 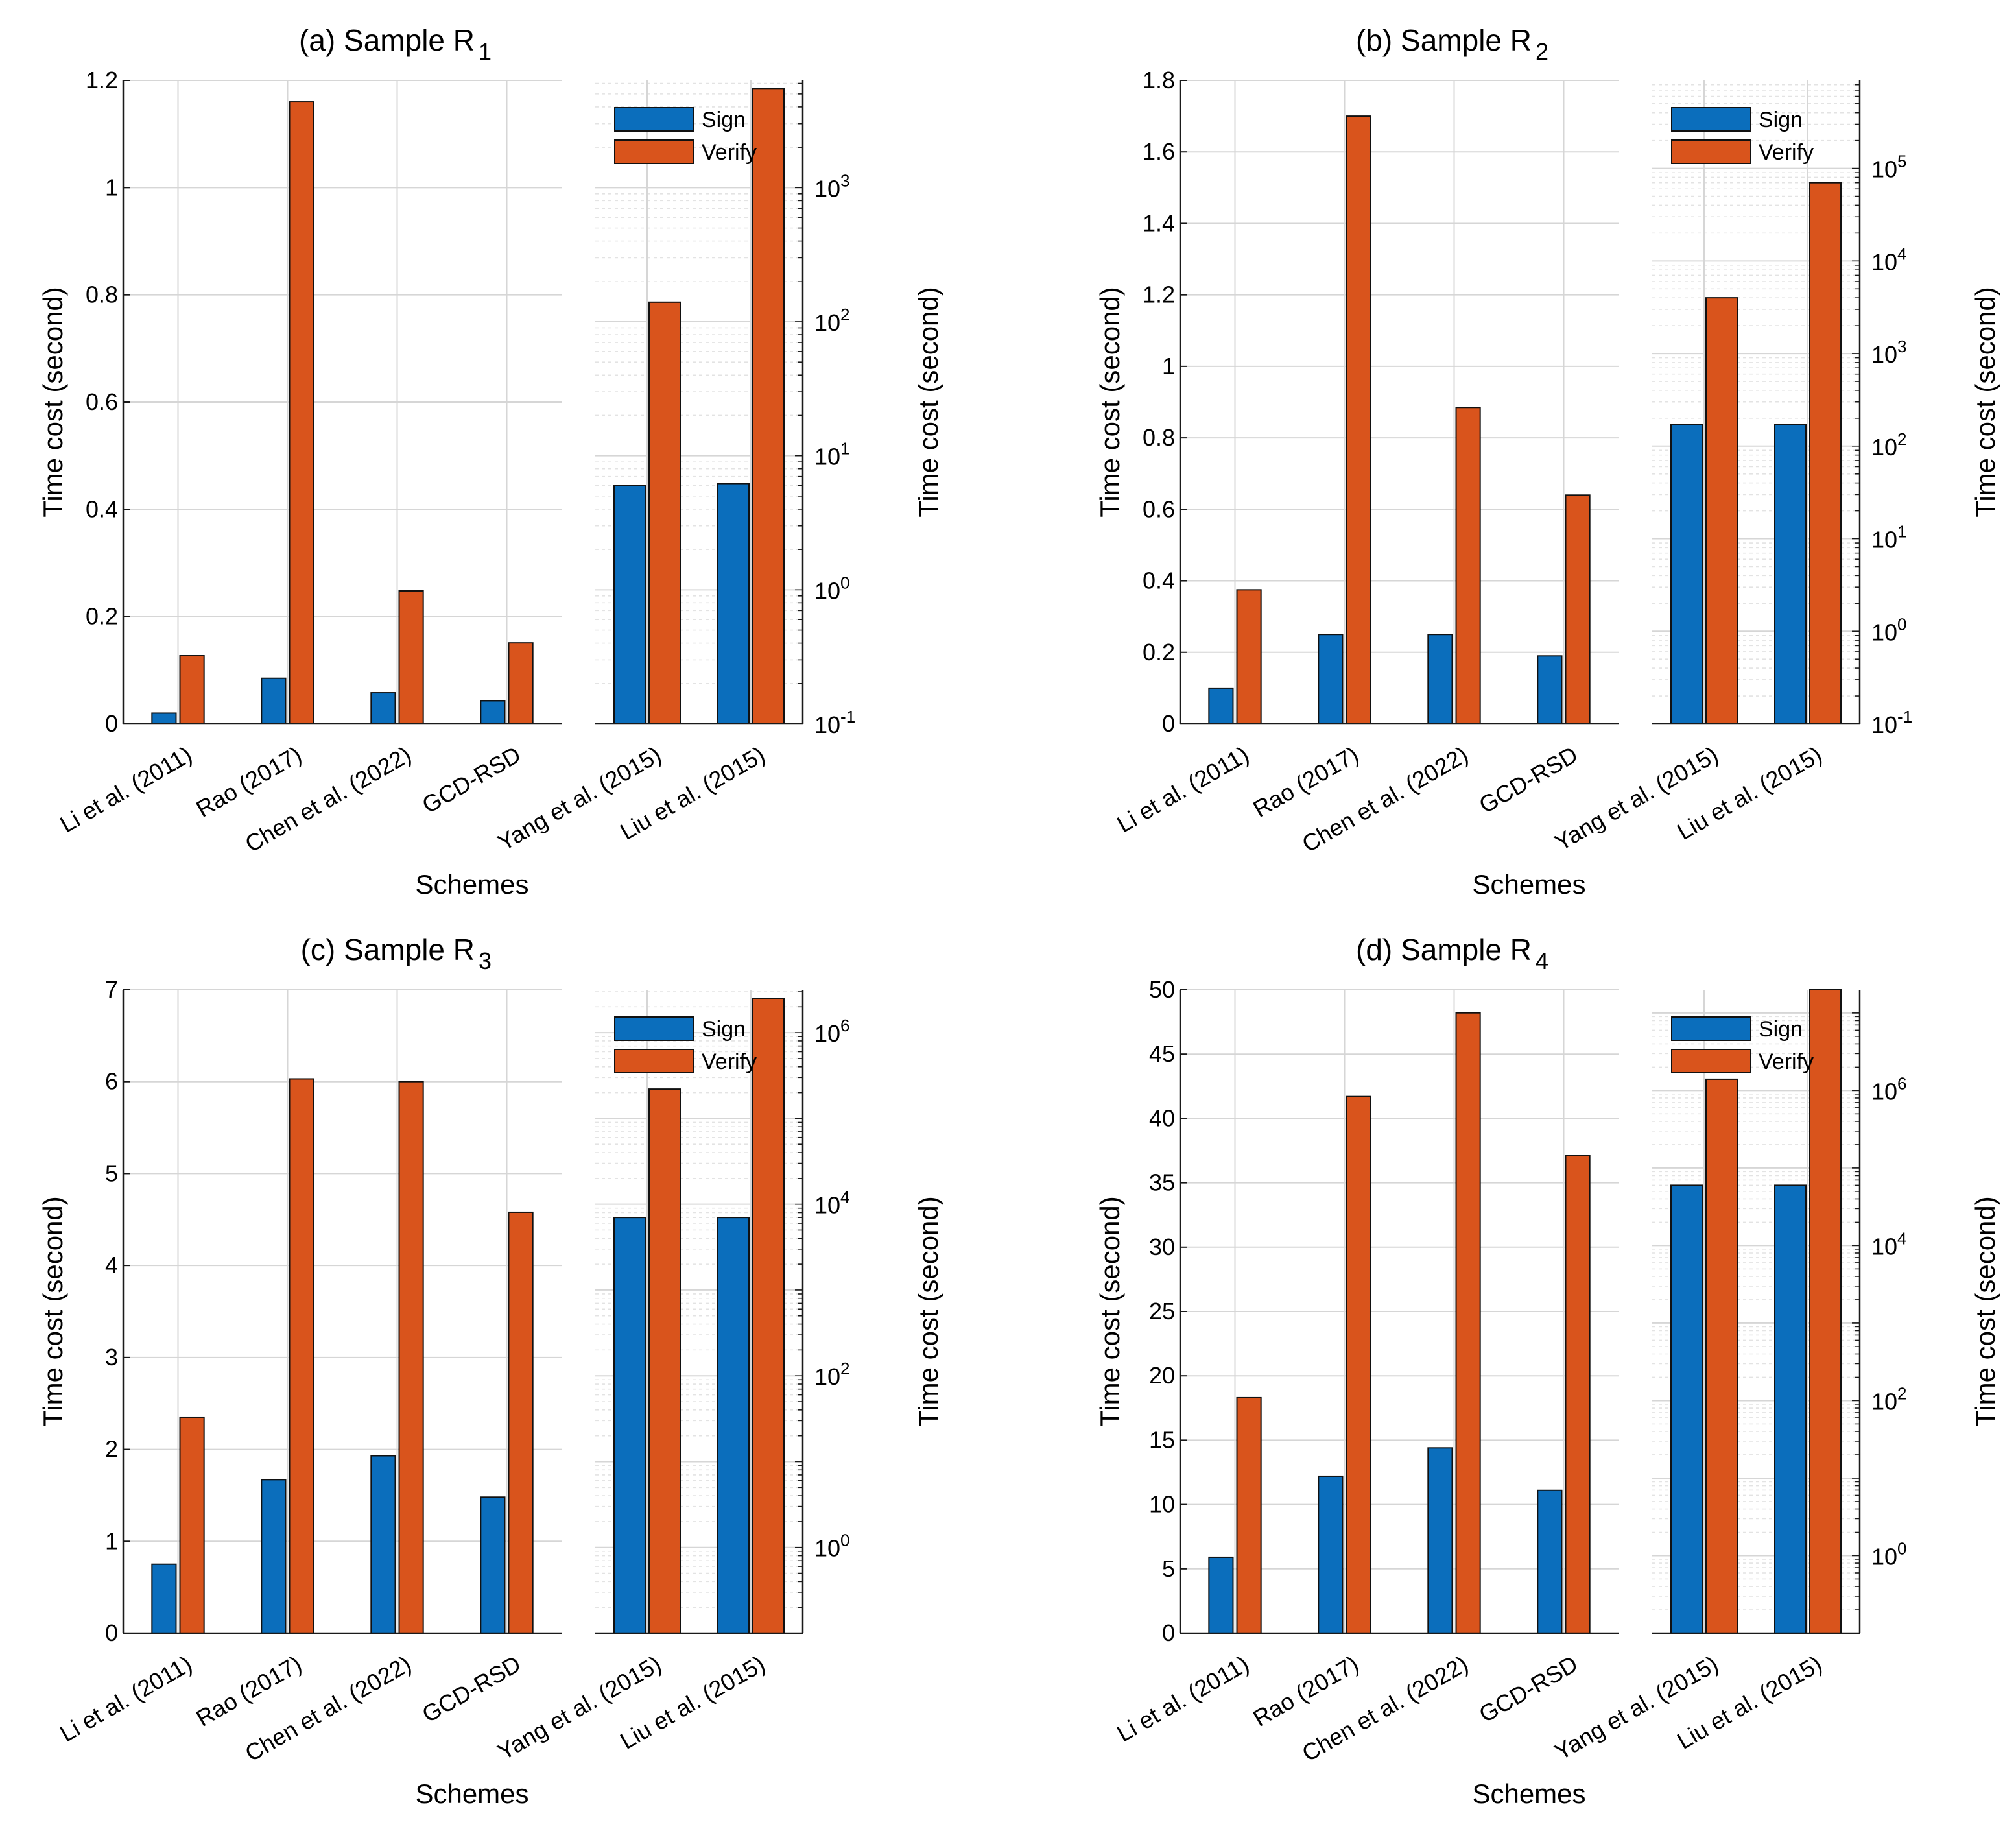 What do you see at coordinates (1444, 40) in the screenshot?
I see `panel-title: (b) Sample R` at bounding box center [1444, 40].